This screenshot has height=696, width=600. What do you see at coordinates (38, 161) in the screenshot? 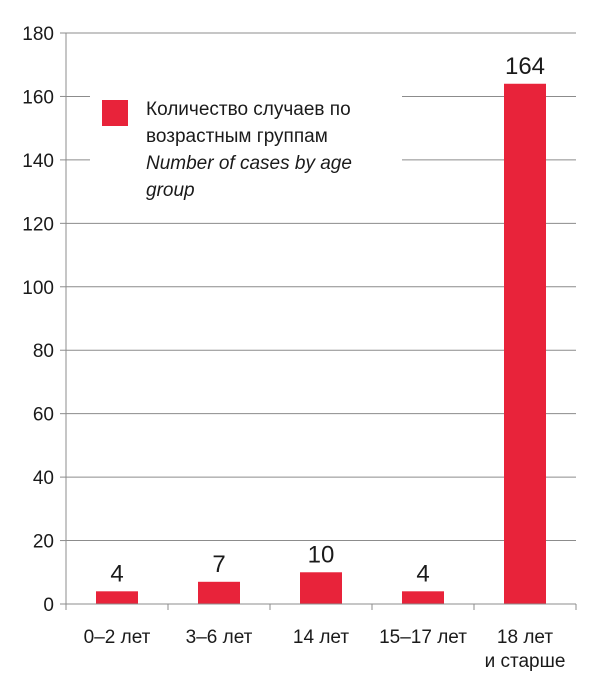
I see `y-tick-label: 140` at bounding box center [38, 161].